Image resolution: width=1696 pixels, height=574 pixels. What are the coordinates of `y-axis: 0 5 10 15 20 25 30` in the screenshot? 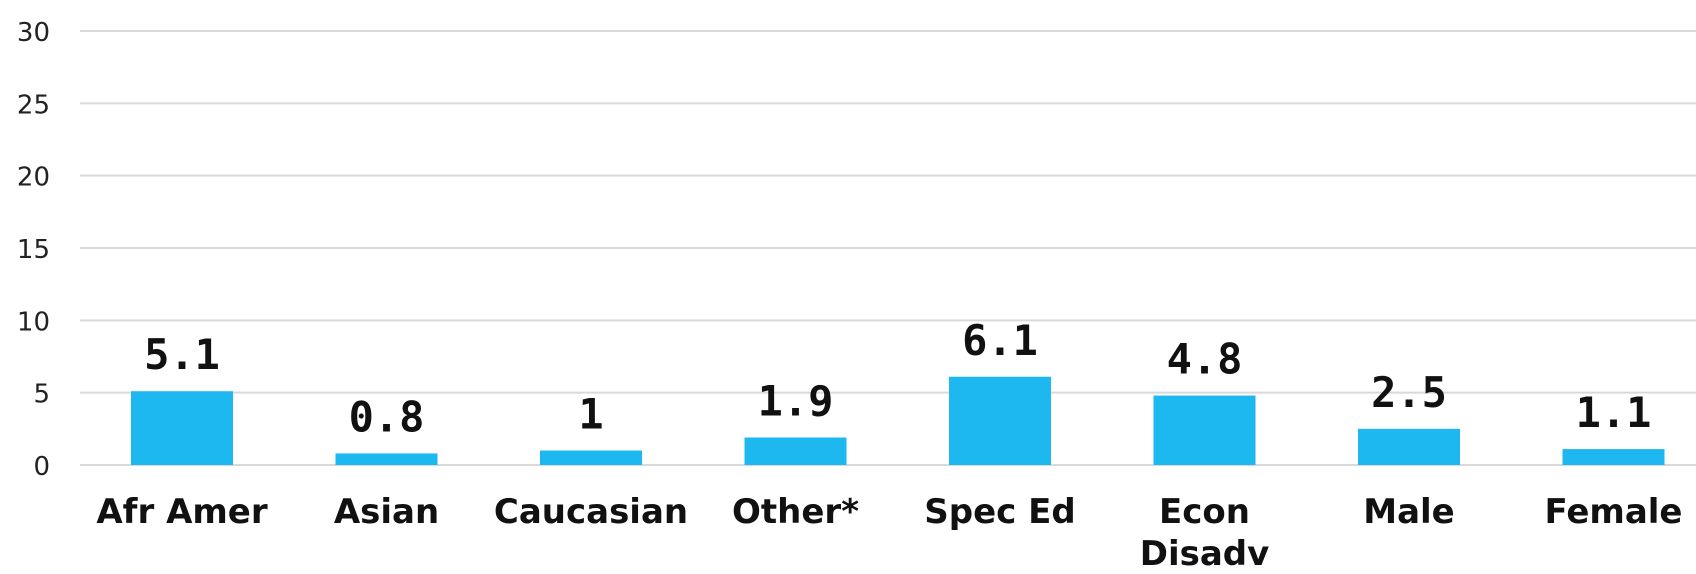 It's located at (33, 250).